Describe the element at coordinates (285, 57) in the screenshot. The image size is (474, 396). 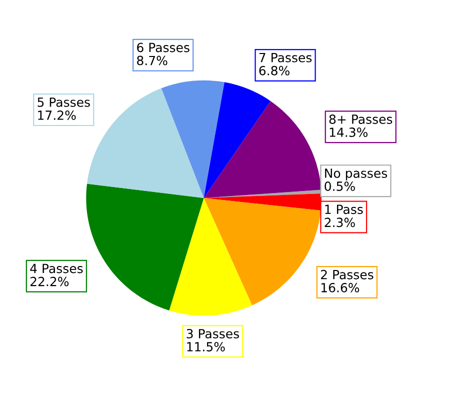
I see `slice-label: 7 Passes` at that location.